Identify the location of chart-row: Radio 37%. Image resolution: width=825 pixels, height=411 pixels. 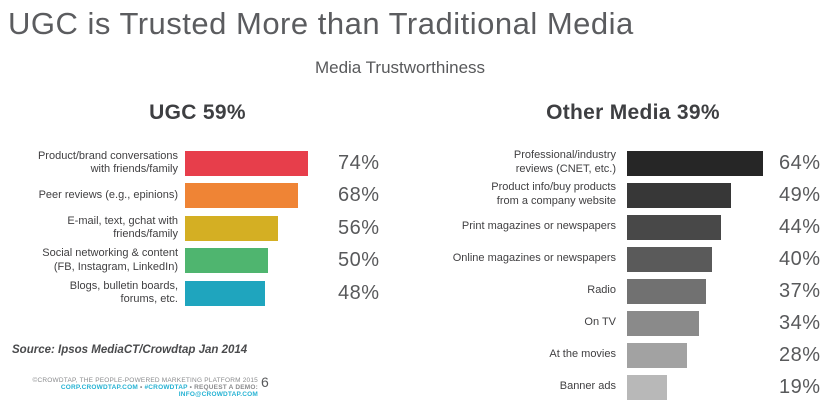
(619, 291).